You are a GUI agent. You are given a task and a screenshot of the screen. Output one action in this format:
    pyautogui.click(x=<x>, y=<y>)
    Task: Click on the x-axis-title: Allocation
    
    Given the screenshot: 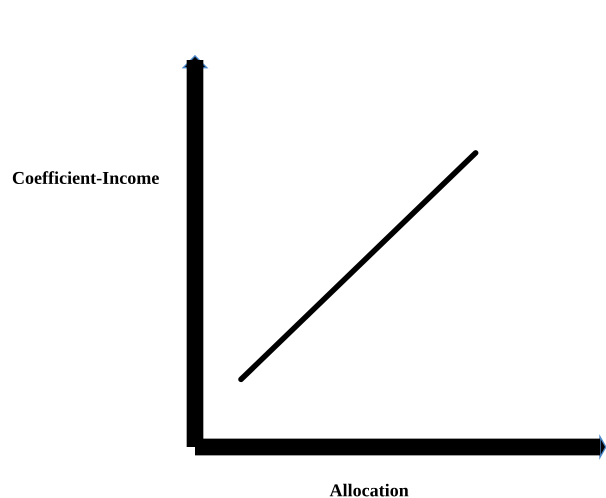 What is the action you would take?
    pyautogui.click(x=369, y=490)
    